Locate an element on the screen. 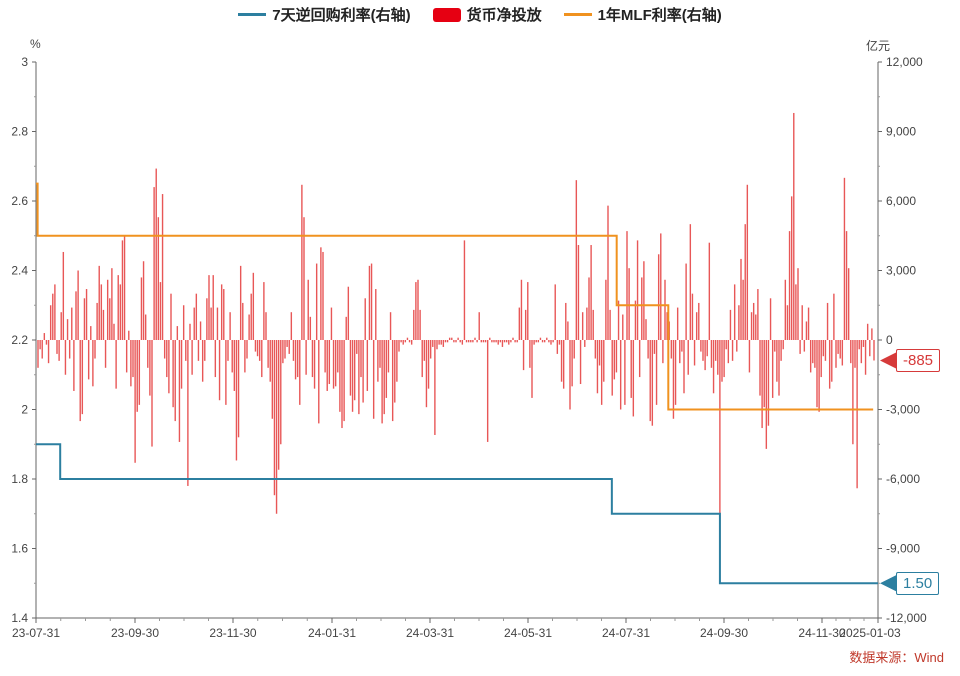 The image size is (960, 676). left-axis-tick-label: 2.8 is located at coordinates (19, 132).